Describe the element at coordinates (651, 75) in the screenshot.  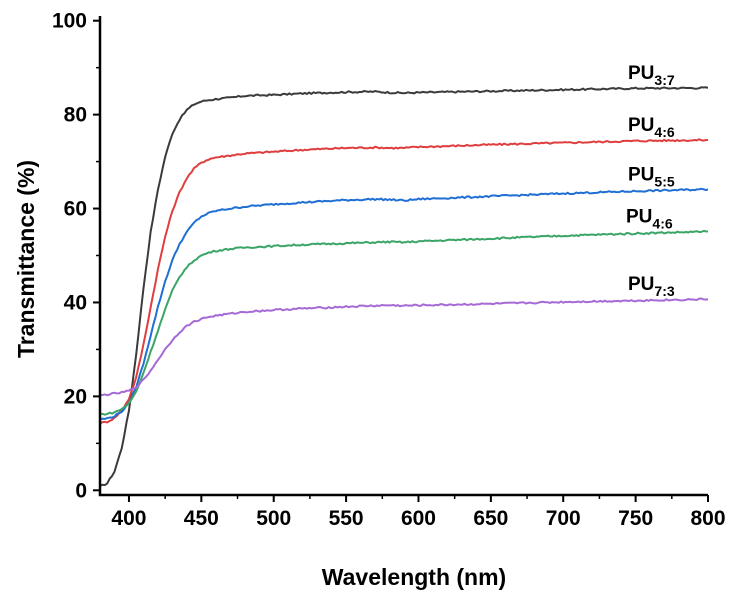
I see `series-label-1: PU3:7` at that location.